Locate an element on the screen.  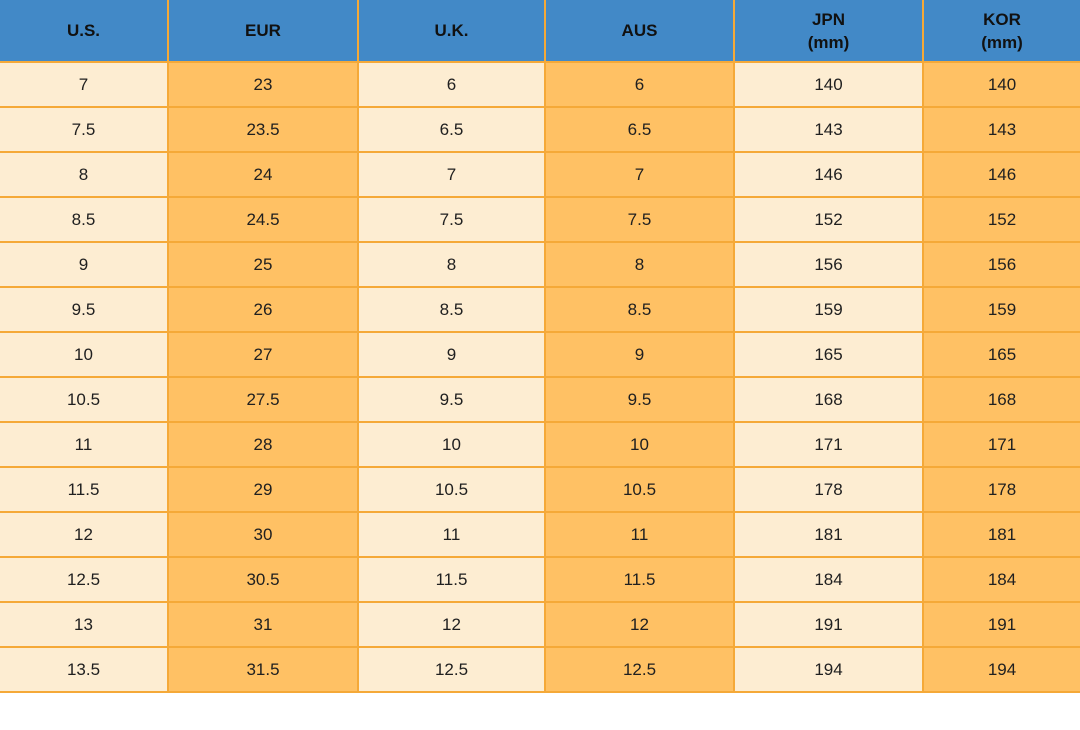
table-row: 9.5 26 8.5 8.5 159 159 is located at coordinates (540, 309).